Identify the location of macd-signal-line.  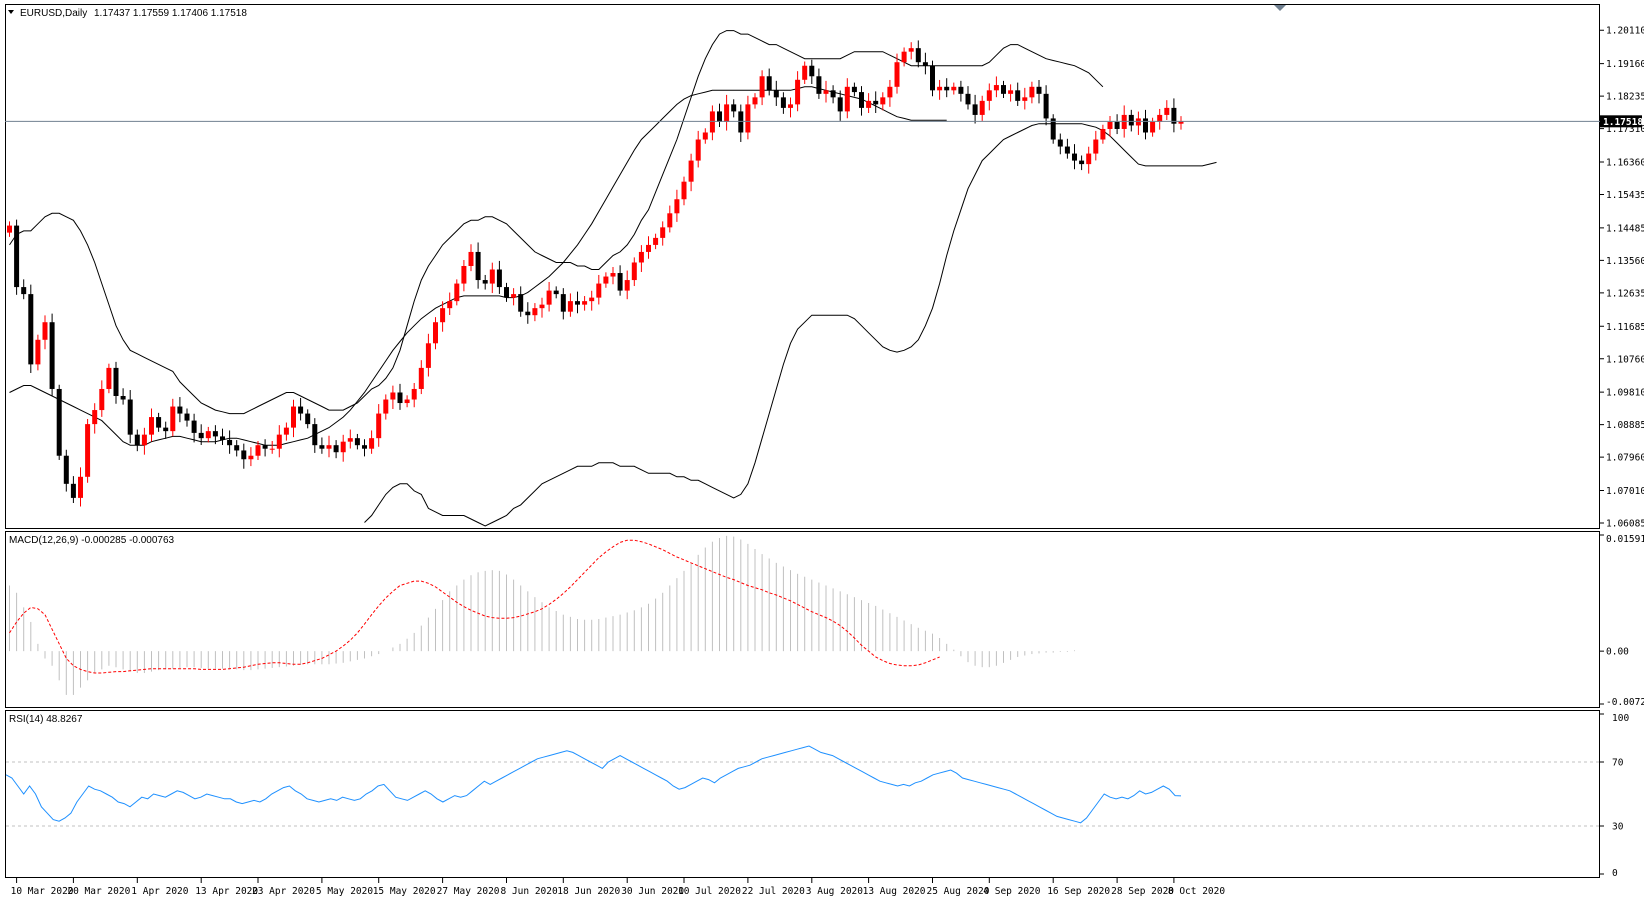
(474, 606).